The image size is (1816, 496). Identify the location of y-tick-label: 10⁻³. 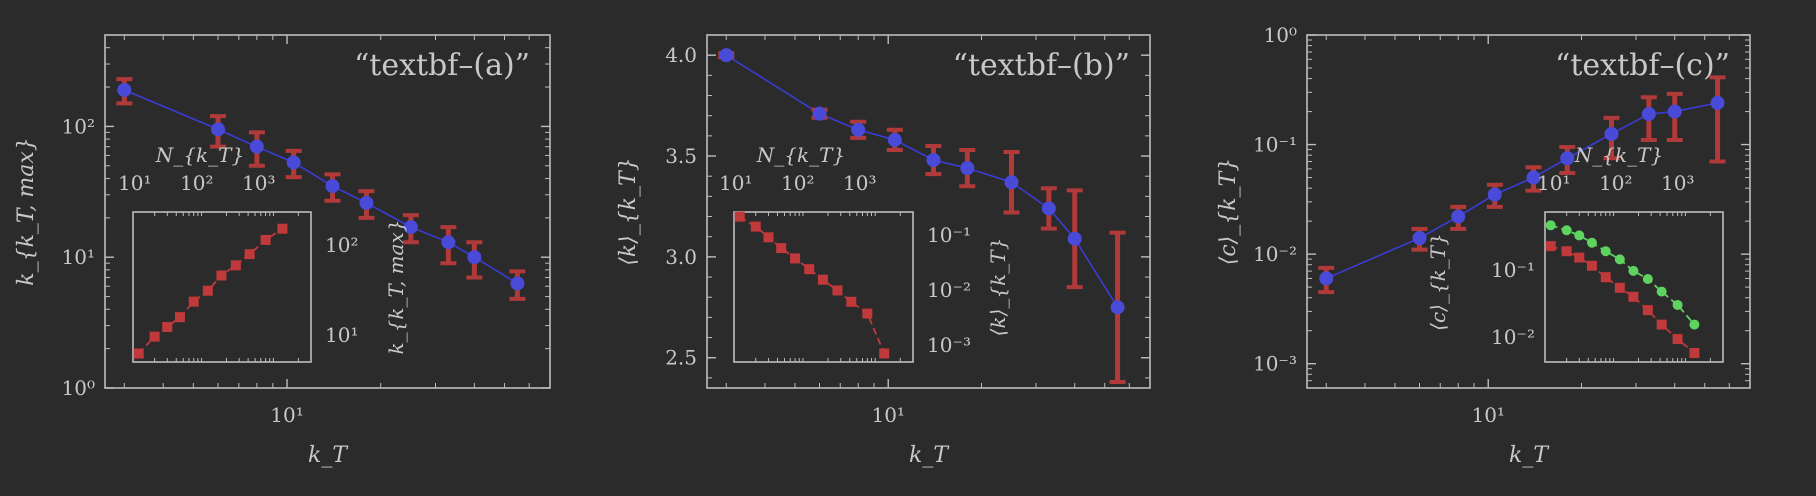
(1275, 364).